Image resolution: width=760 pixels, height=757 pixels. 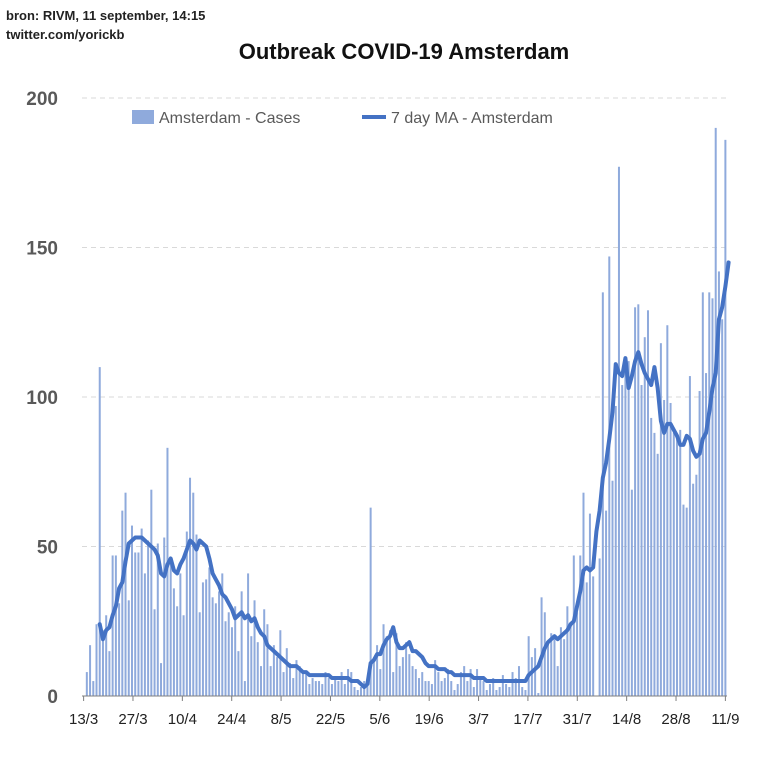 What do you see at coordinates (342, 118) in the screenshot?
I see `legend: Amsterdam - Cases 7 day MA - Amsterdam` at bounding box center [342, 118].